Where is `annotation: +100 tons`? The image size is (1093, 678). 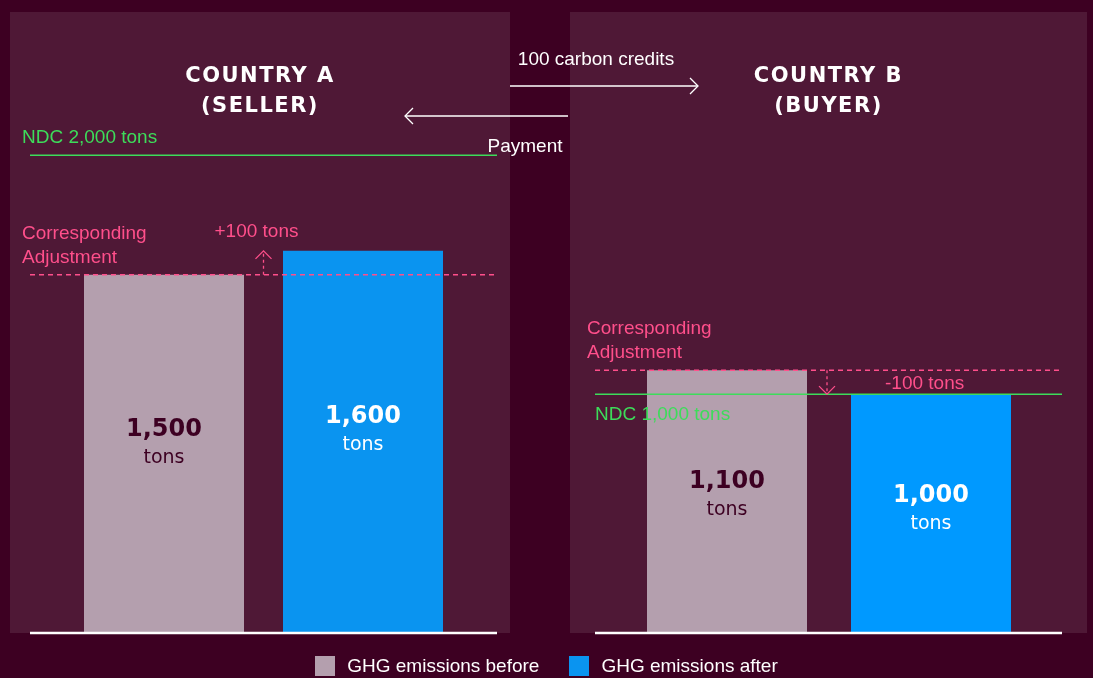 annotation: +100 tons is located at coordinates (256, 230).